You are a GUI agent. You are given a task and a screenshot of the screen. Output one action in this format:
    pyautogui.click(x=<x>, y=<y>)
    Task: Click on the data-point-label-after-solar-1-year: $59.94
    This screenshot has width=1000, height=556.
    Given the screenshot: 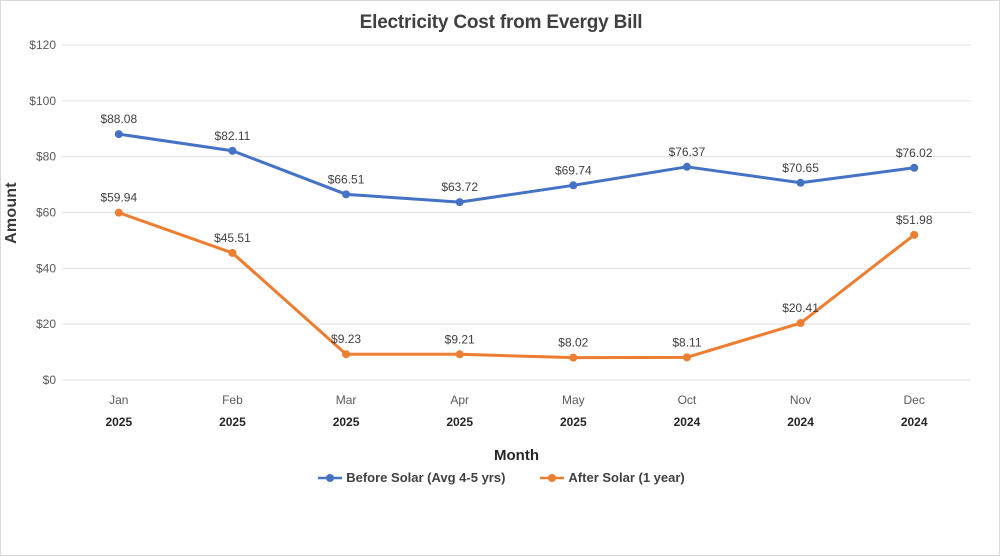 What is the action you would take?
    pyautogui.click(x=118, y=198)
    